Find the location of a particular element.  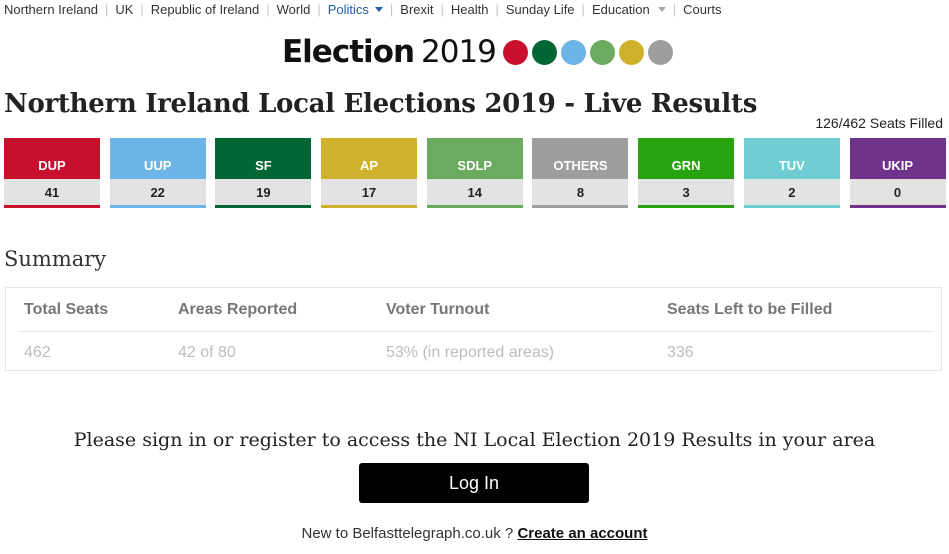

nav-item-label: Republic of Ireland is located at coordinates (205, 9).